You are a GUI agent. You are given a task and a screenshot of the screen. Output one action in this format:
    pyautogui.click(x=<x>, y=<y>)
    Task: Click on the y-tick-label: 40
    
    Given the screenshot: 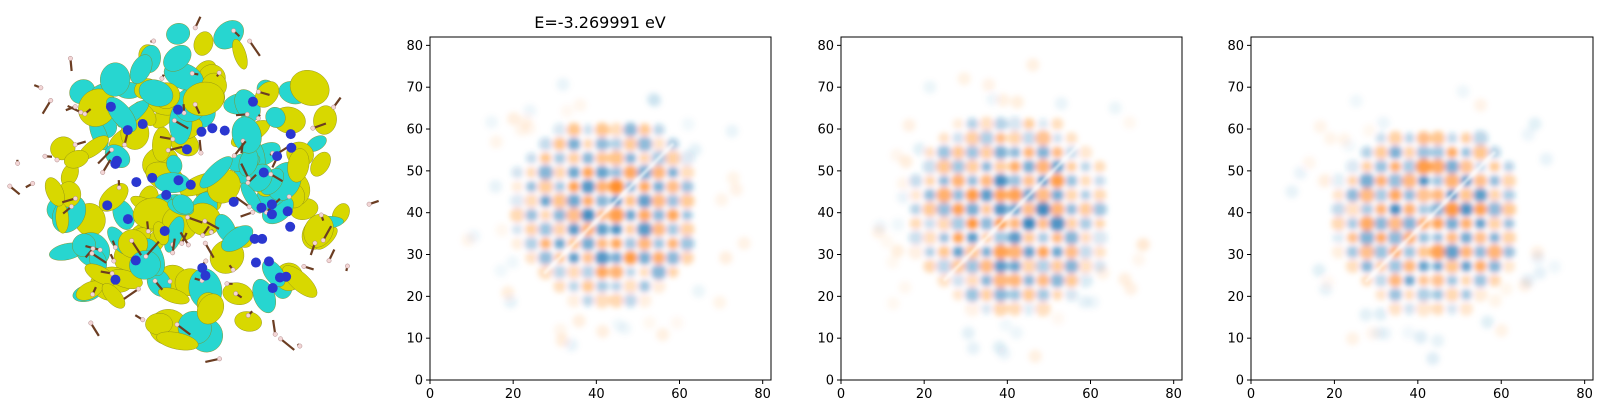 What is the action you would take?
    pyautogui.click(x=414, y=213)
    